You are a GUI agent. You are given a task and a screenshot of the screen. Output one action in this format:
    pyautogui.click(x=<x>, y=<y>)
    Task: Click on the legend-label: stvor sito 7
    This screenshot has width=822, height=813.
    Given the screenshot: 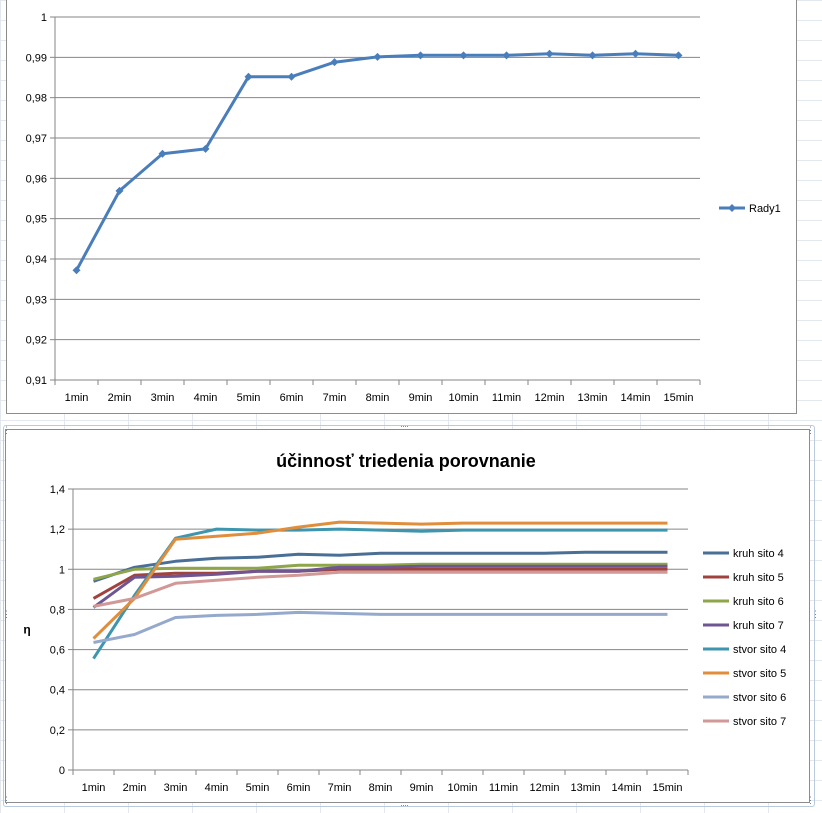 What is the action you would take?
    pyautogui.click(x=759, y=722)
    